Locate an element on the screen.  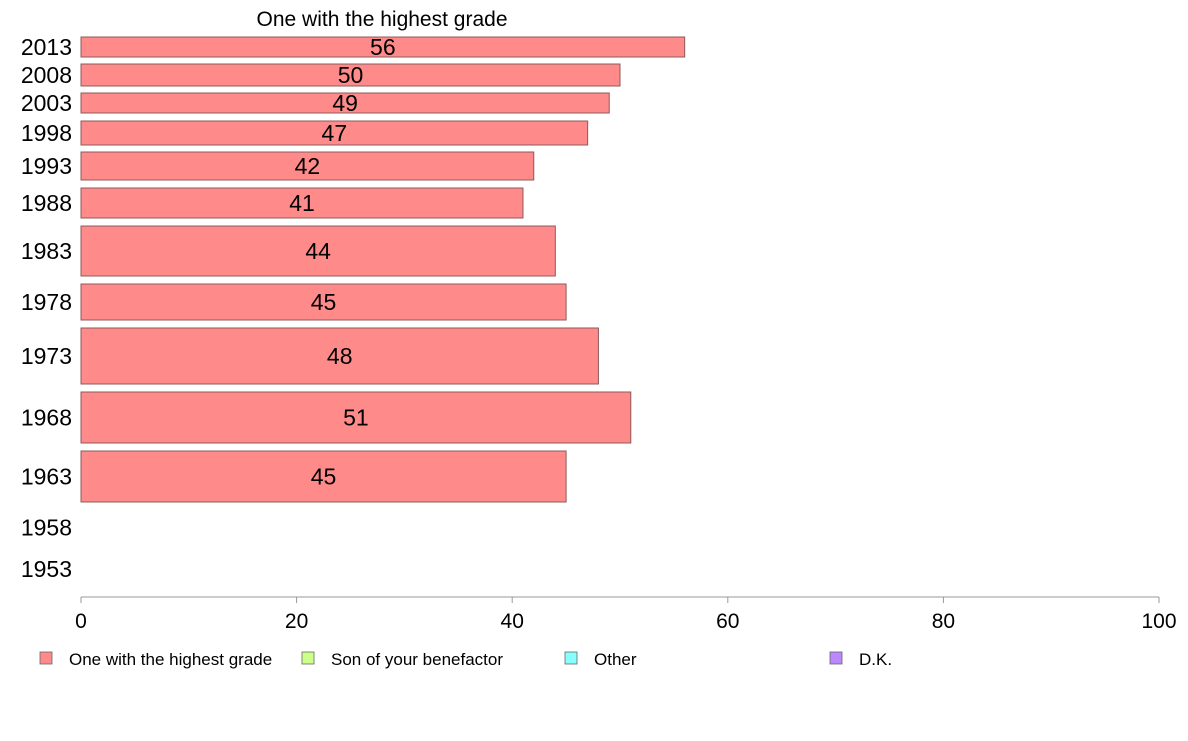
x-tick-label: 100 is located at coordinates (1158, 621).